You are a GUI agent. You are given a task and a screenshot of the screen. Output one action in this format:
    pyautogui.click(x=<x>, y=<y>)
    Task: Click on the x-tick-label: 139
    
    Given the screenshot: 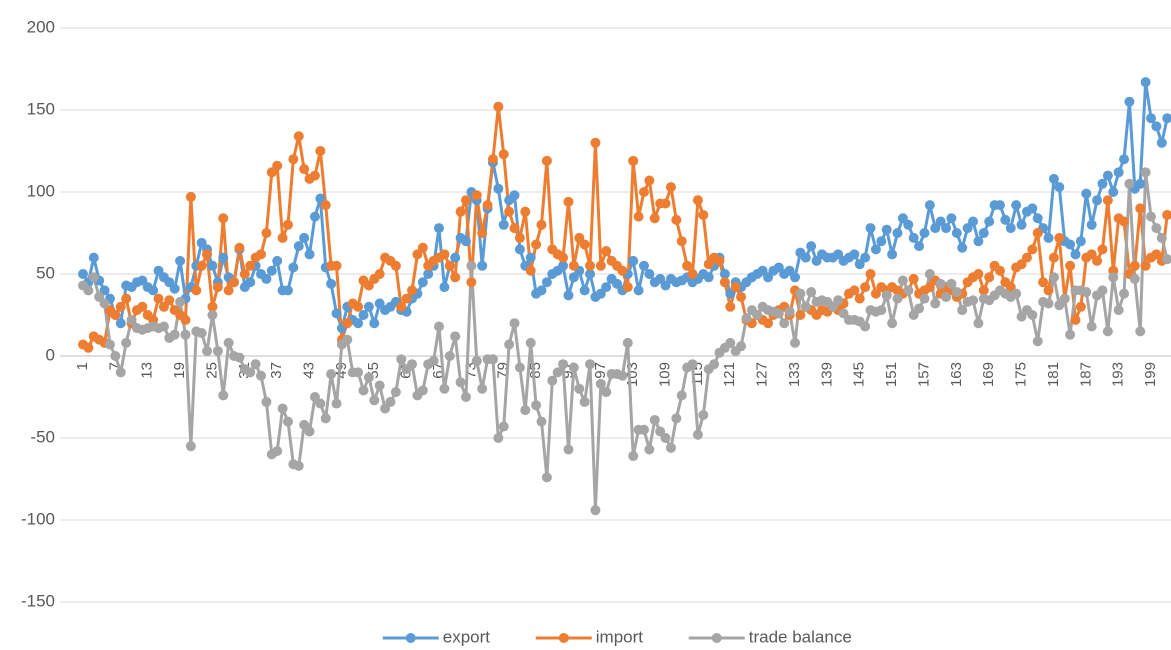 What is the action you would take?
    pyautogui.click(x=826, y=374)
    